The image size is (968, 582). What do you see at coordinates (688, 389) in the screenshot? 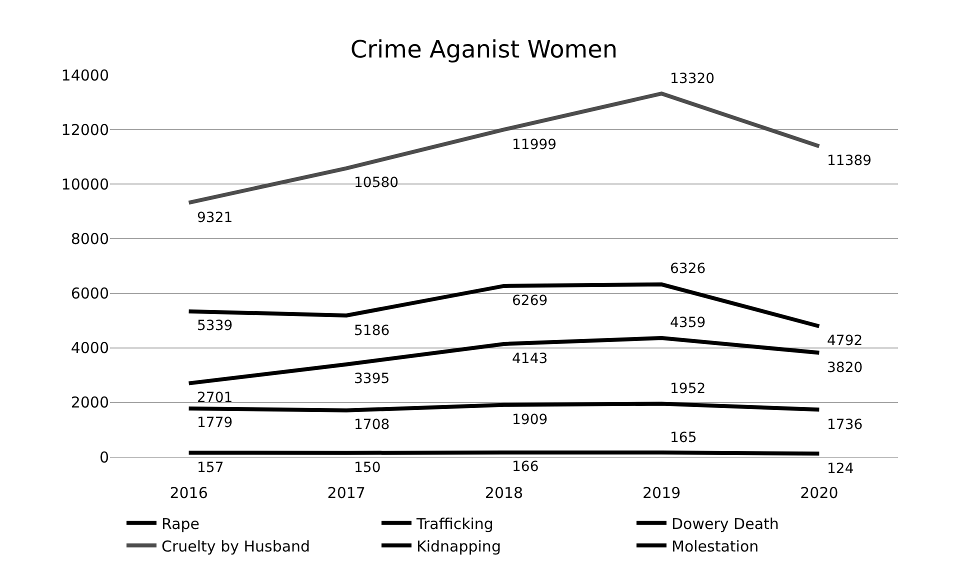
I see `data-label: 1952` at bounding box center [688, 389].